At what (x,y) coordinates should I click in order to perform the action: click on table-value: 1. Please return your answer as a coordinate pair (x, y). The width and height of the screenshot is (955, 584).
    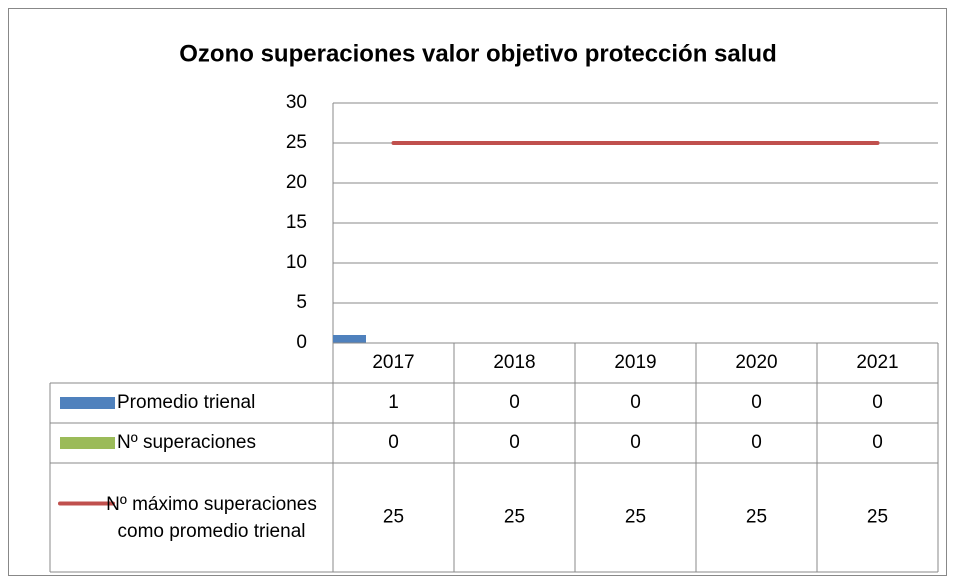
    Looking at the image, I should click on (393, 402).